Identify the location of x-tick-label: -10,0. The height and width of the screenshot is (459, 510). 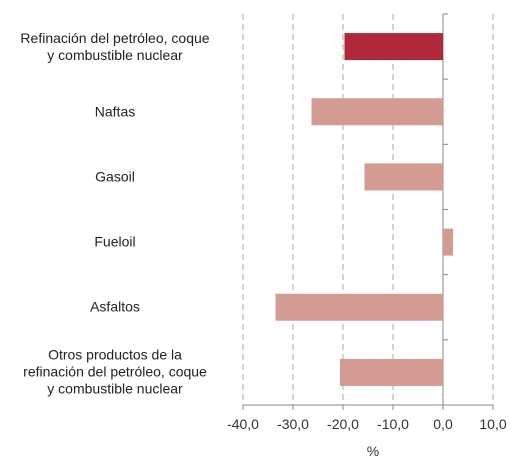
(393, 424).